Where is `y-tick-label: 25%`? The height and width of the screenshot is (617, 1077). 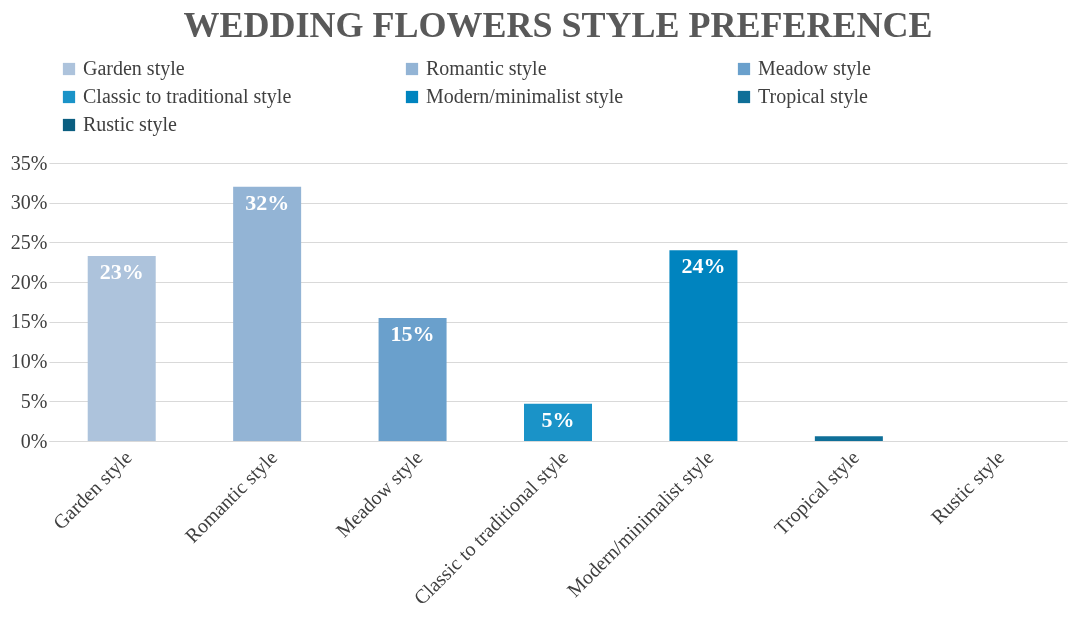
y-tick-label: 25% is located at coordinates (29, 241).